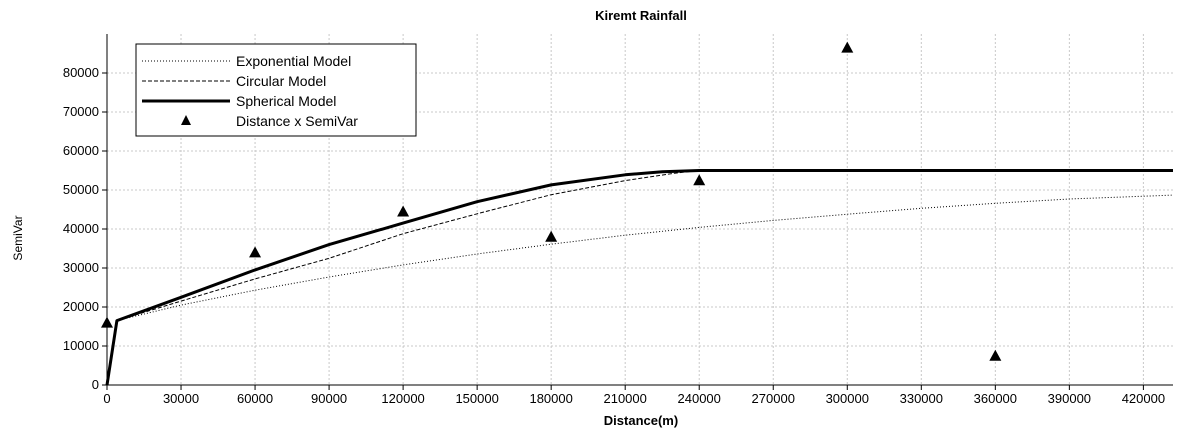 The image size is (1178, 428). I want to click on legend-label-spherical: Spherical Model, so click(286, 101).